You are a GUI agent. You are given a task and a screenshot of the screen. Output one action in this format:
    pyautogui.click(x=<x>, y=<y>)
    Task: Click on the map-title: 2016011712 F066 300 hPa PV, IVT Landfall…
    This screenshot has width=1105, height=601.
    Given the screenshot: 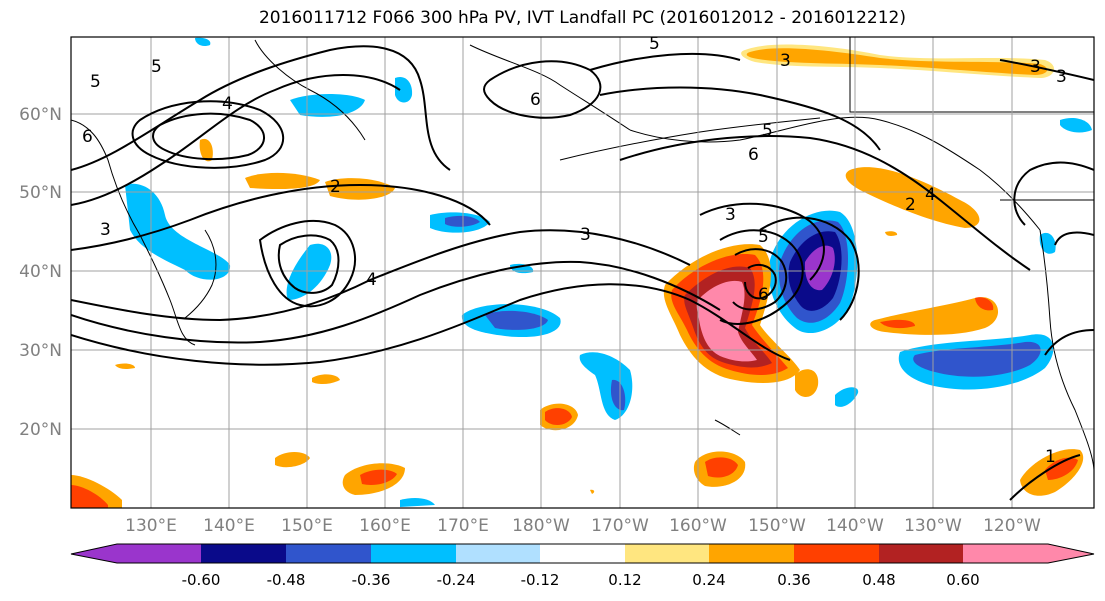 What is the action you would take?
    pyautogui.click(x=582, y=18)
    